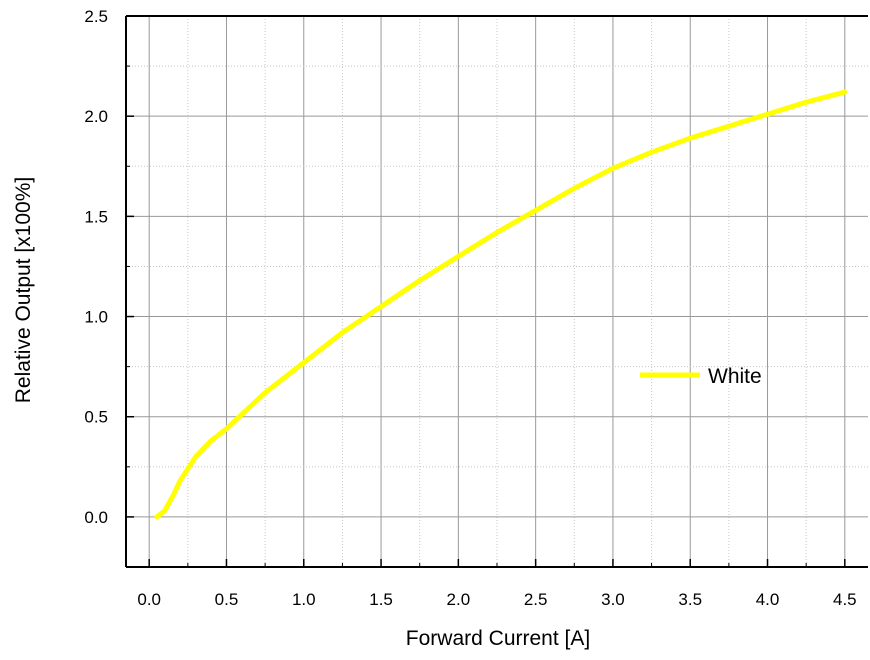  I want to click on y-tick-label: 1.5, so click(96, 216).